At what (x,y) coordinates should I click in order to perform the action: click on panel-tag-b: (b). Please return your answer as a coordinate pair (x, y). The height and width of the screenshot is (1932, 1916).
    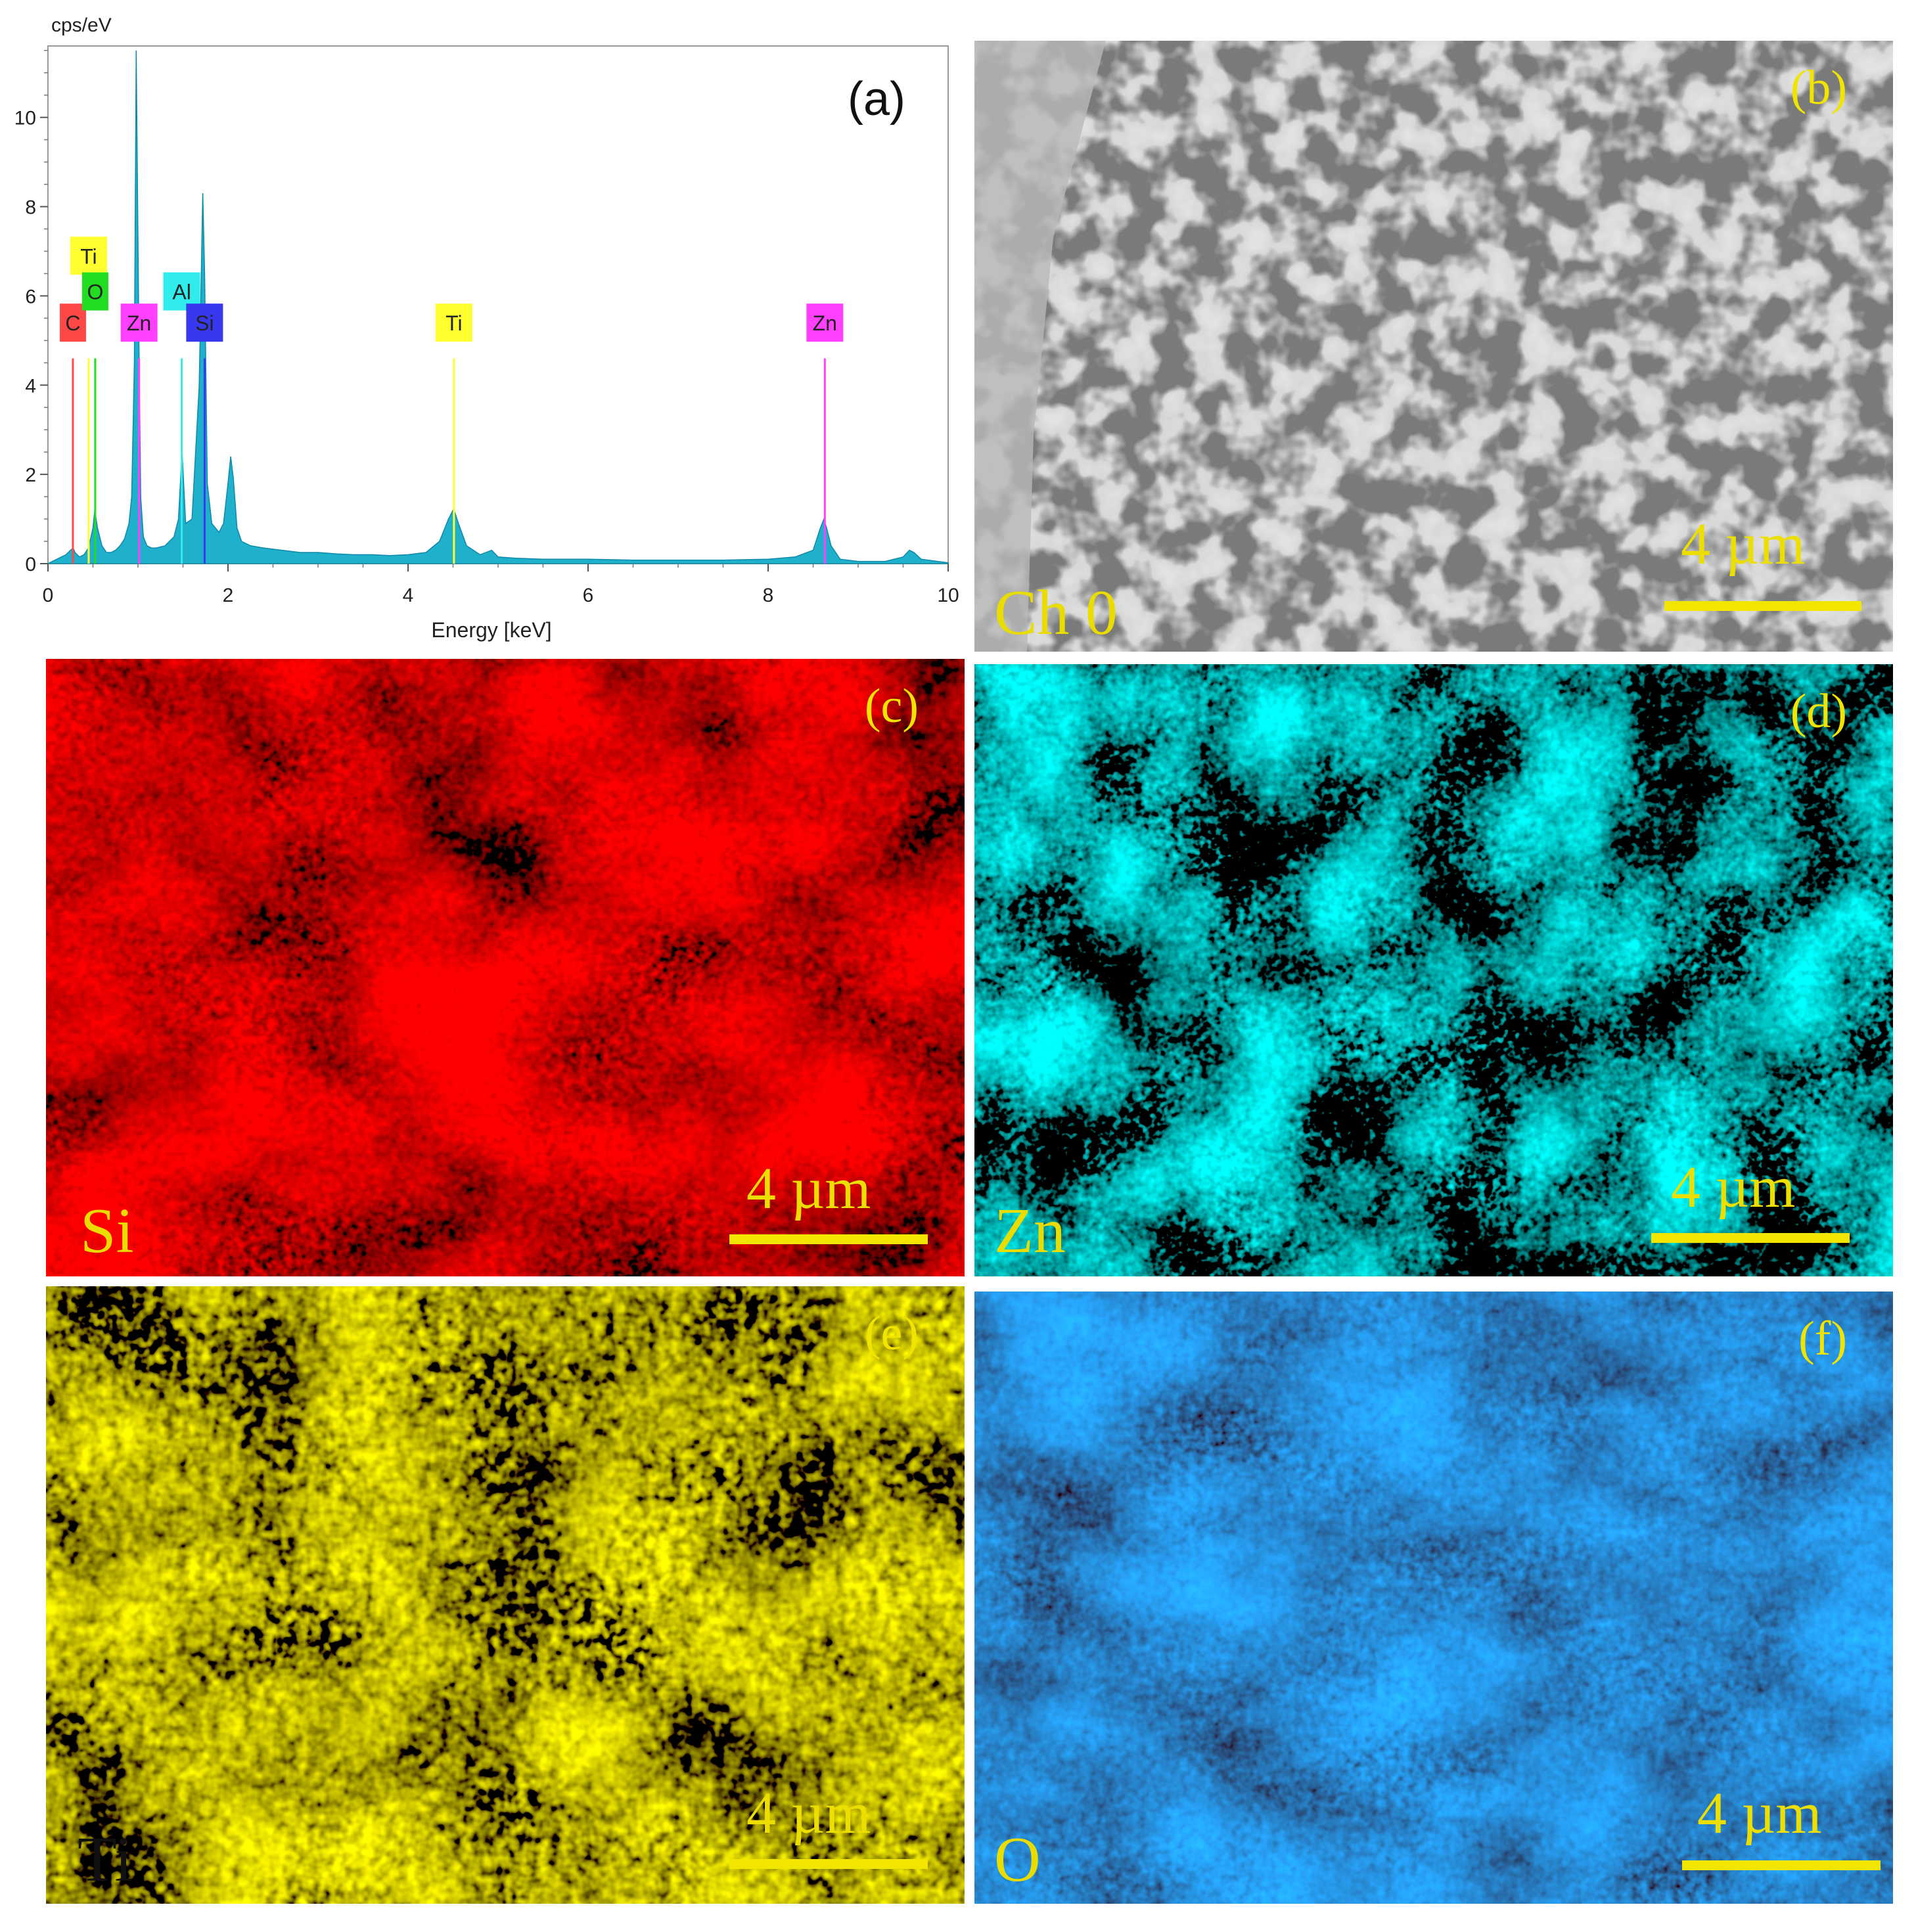
    Looking at the image, I should click on (1819, 88).